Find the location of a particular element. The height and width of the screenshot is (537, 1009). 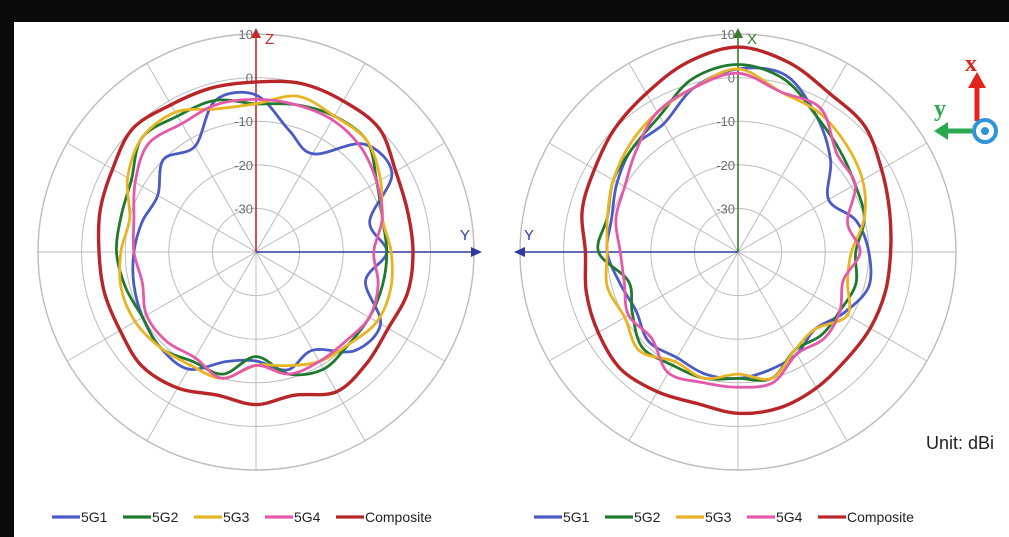

x-arrowhead-icon is located at coordinates (977, 80).